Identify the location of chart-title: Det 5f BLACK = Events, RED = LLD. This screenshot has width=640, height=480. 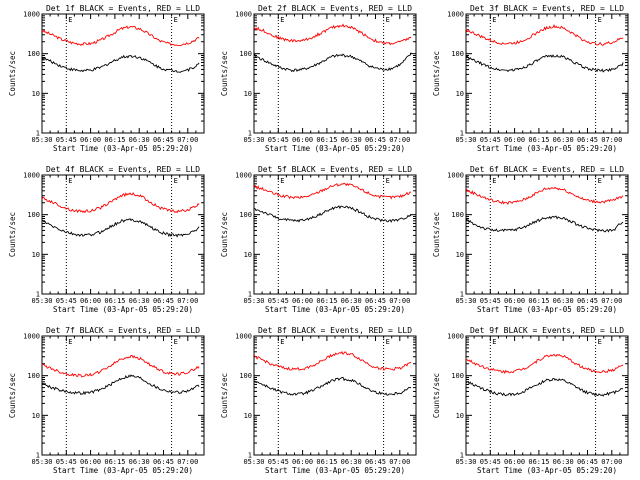
(335, 169).